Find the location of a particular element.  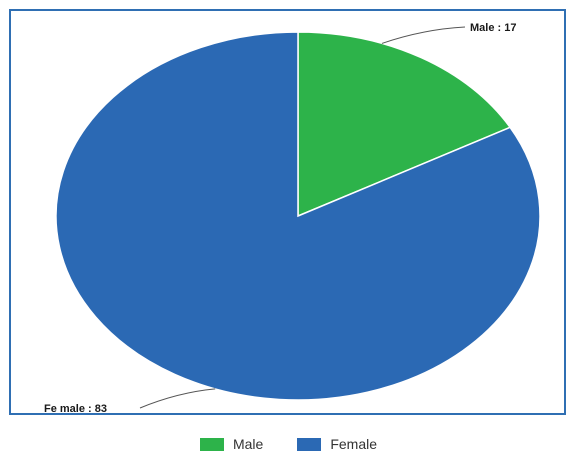

legend-label-male: Male is located at coordinates (248, 444).